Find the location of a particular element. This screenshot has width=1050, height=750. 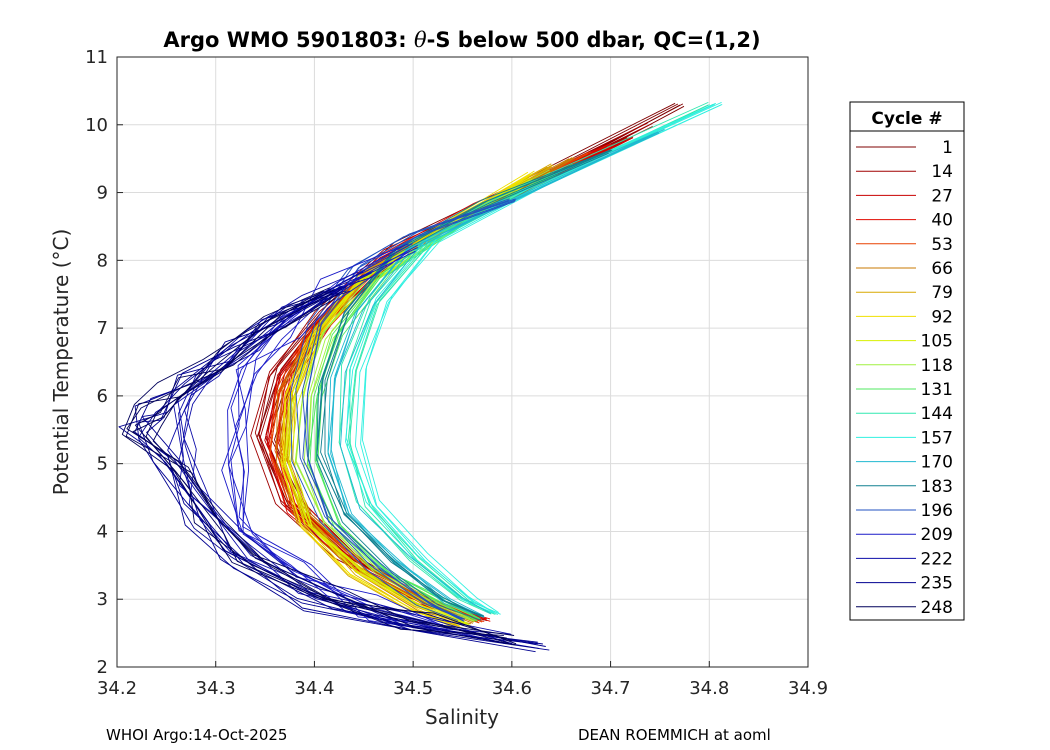

legend-label-248: 248 is located at coordinates (937, 608).